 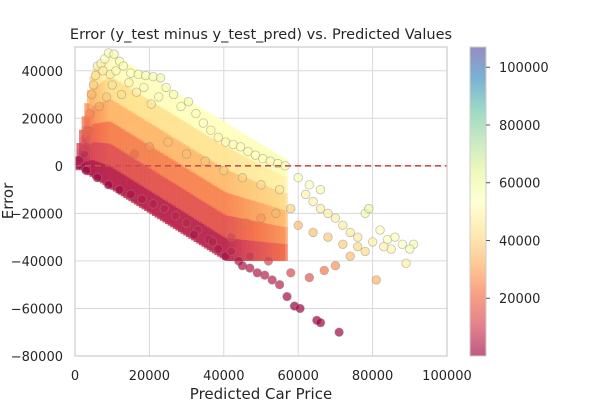 What do you see at coordinates (261, 392) in the screenshot?
I see `x-axis-label: Predicted Car Price` at bounding box center [261, 392].